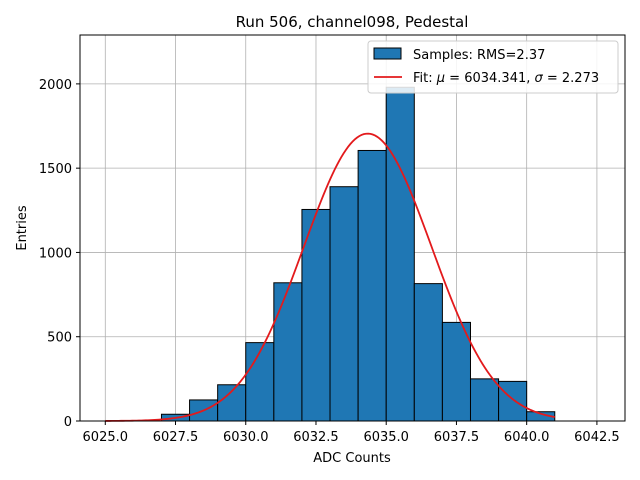 The height and width of the screenshot is (480, 640). What do you see at coordinates (106, 437) in the screenshot?
I see `x-tick-label-0: 6025.0` at bounding box center [106, 437].